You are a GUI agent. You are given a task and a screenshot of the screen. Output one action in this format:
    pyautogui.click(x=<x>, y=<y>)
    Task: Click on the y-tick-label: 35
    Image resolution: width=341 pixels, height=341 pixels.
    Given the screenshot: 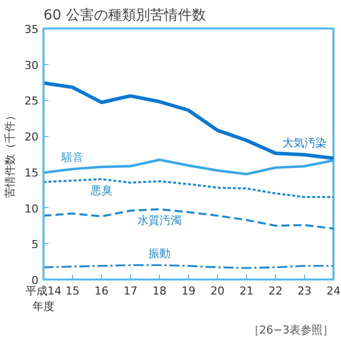 What is the action you would take?
    pyautogui.click(x=31, y=29)
    